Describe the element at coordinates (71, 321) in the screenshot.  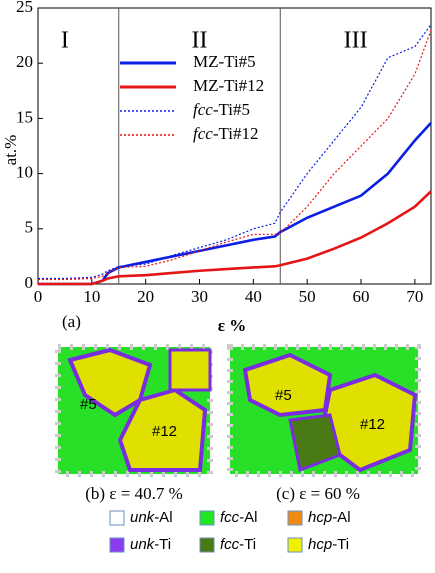
I see `panel-label: (a)` at that location.